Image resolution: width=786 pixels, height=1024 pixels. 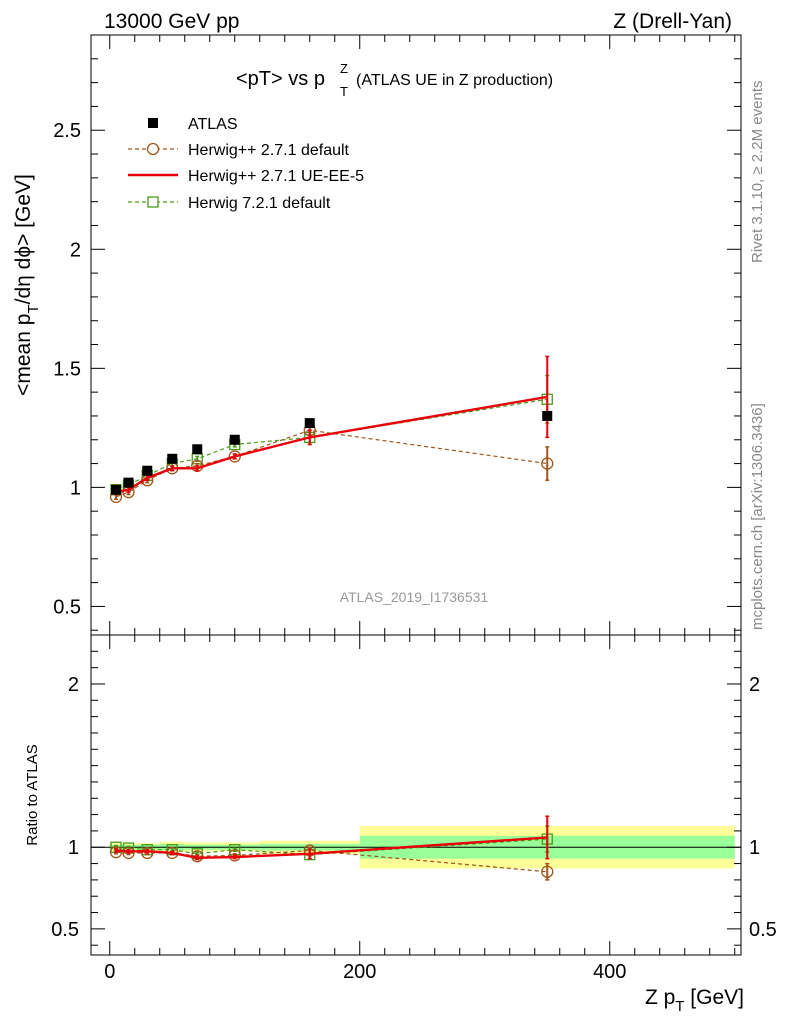 I want to click on title-superscript: Z, so click(x=344, y=68).